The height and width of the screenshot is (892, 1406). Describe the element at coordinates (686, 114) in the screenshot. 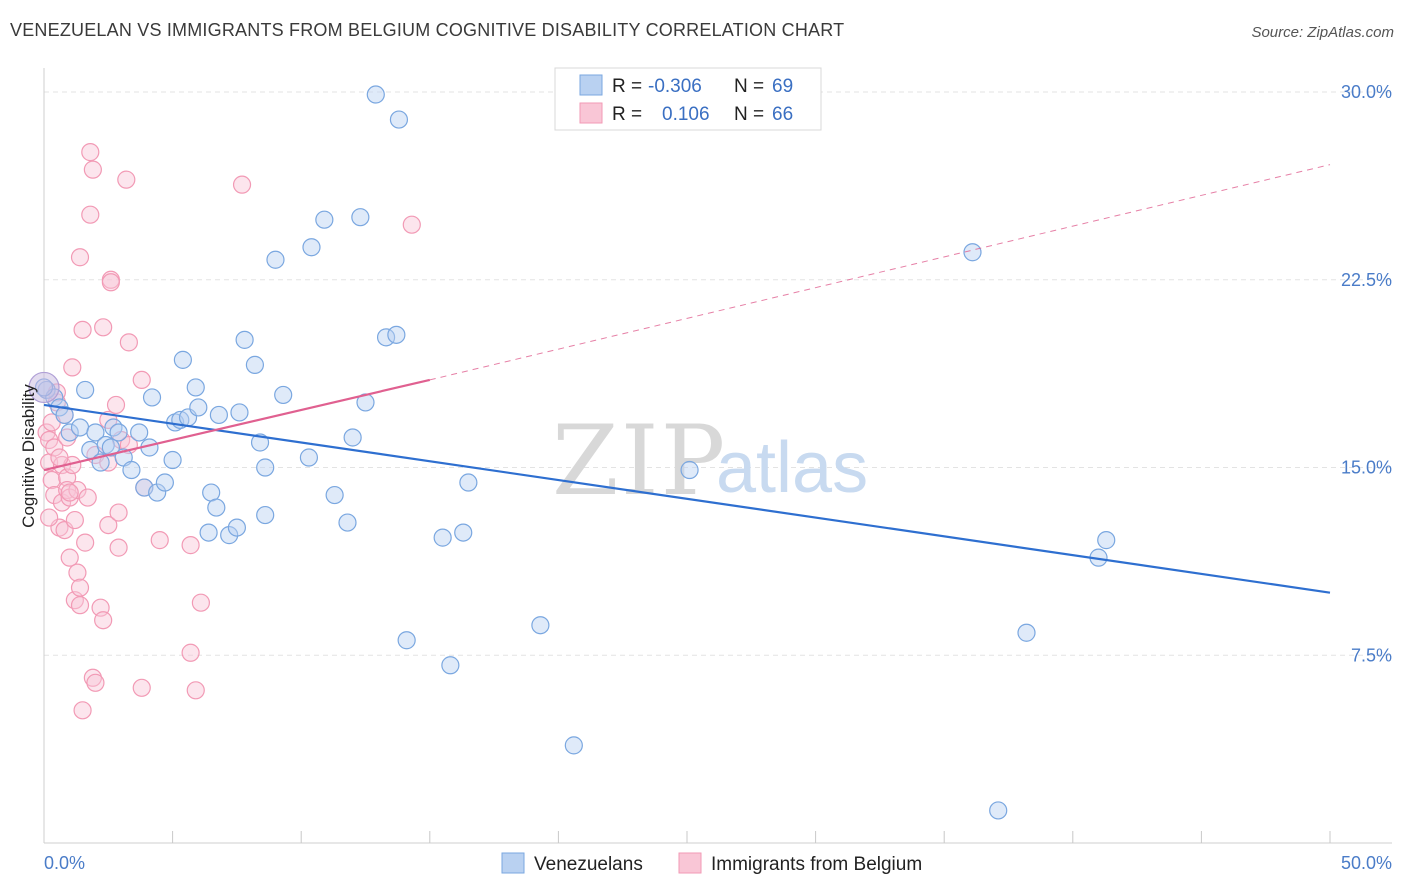

I see `legend-r-value-2: 0.106` at that location.